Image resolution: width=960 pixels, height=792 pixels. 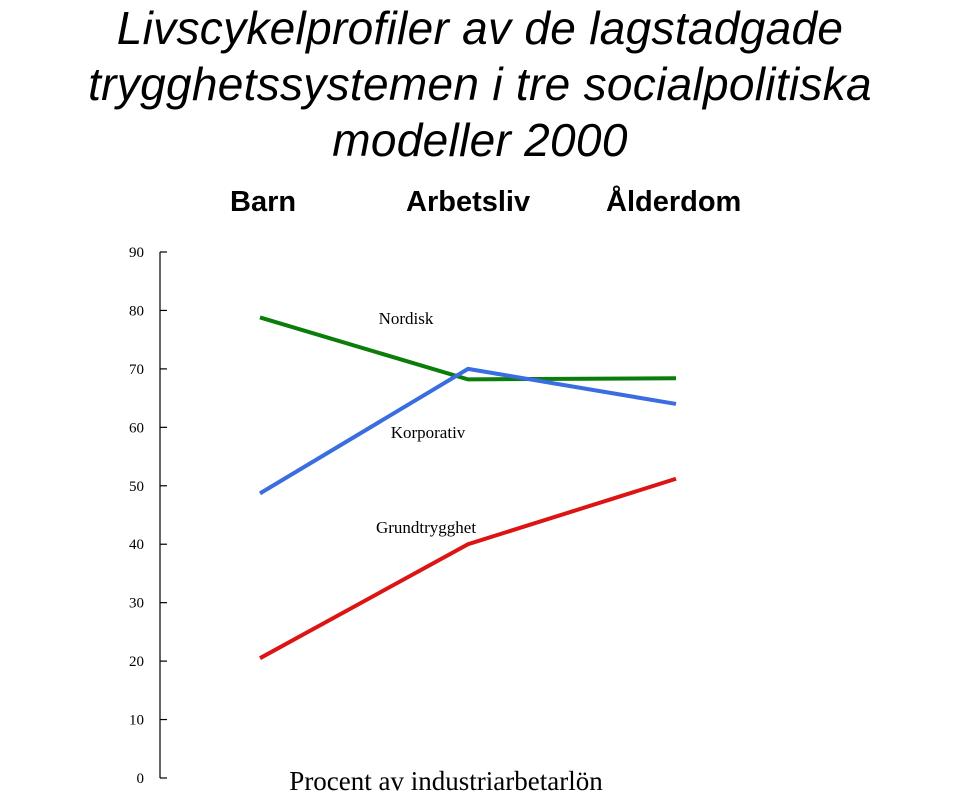 I want to click on series-label-grundtrygghet: Grundtrygghet, so click(x=426, y=527).